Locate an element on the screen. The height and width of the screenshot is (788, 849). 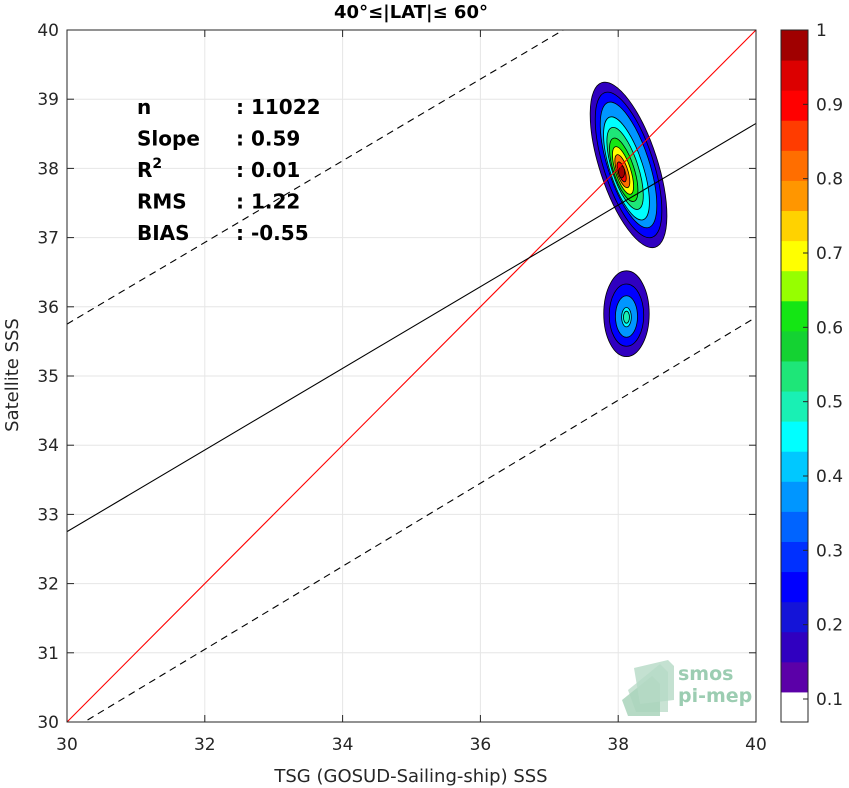
stat-value: : 1.22 is located at coordinates (268, 202).